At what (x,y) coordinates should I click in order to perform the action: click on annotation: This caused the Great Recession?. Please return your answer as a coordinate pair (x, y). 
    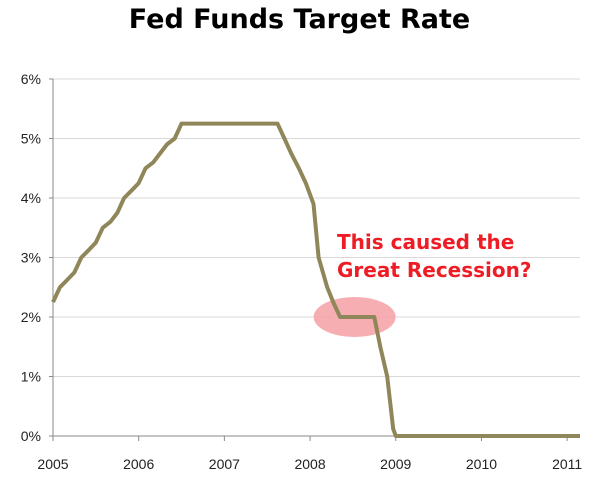
    Looking at the image, I should click on (434, 256).